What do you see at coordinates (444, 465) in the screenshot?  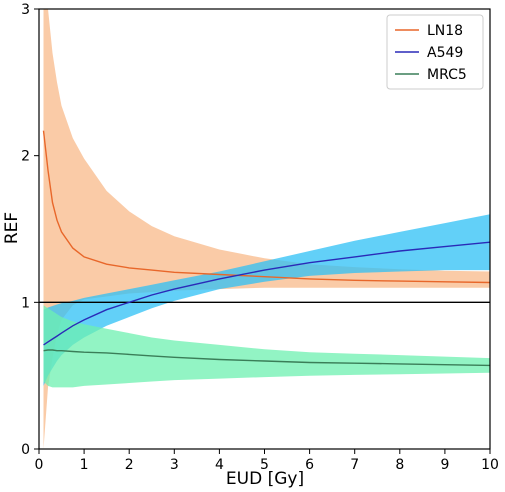 I see `x-tick-label: 9` at bounding box center [444, 465].